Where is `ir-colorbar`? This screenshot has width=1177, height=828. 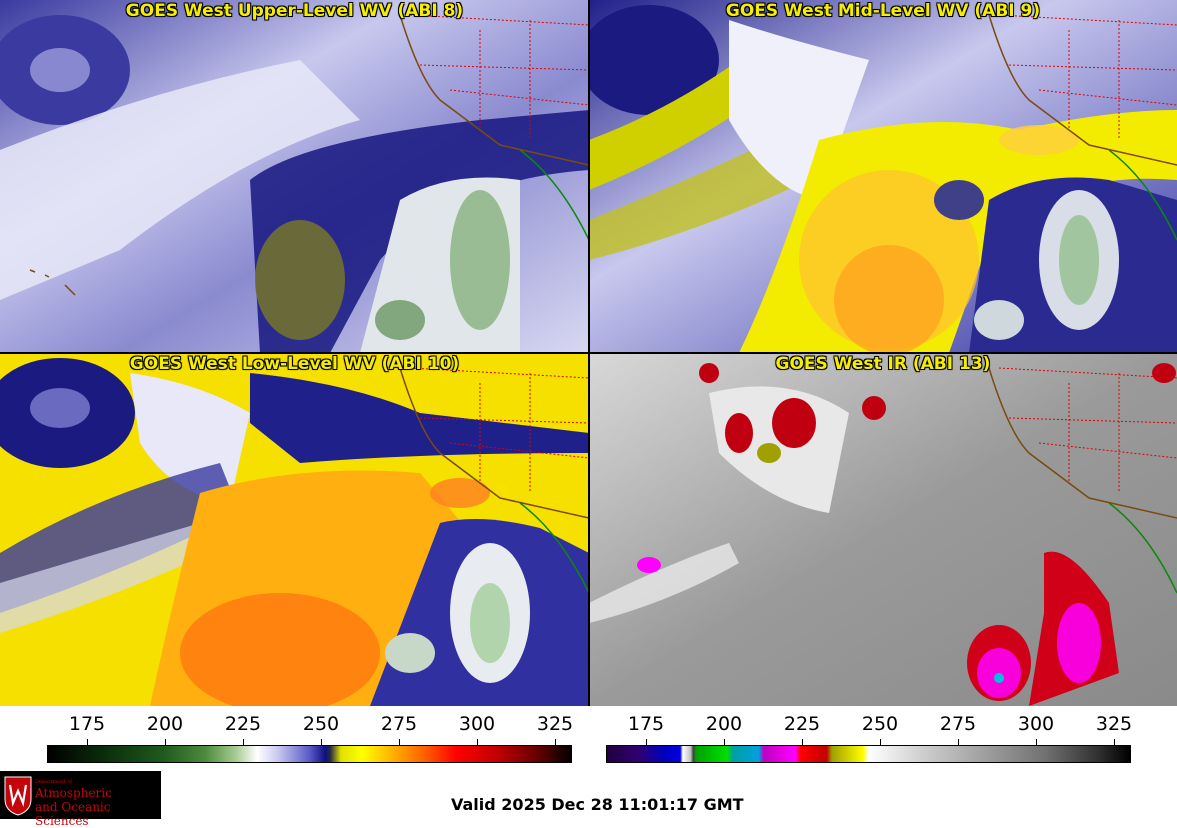
ir-colorbar is located at coordinates (868, 754).